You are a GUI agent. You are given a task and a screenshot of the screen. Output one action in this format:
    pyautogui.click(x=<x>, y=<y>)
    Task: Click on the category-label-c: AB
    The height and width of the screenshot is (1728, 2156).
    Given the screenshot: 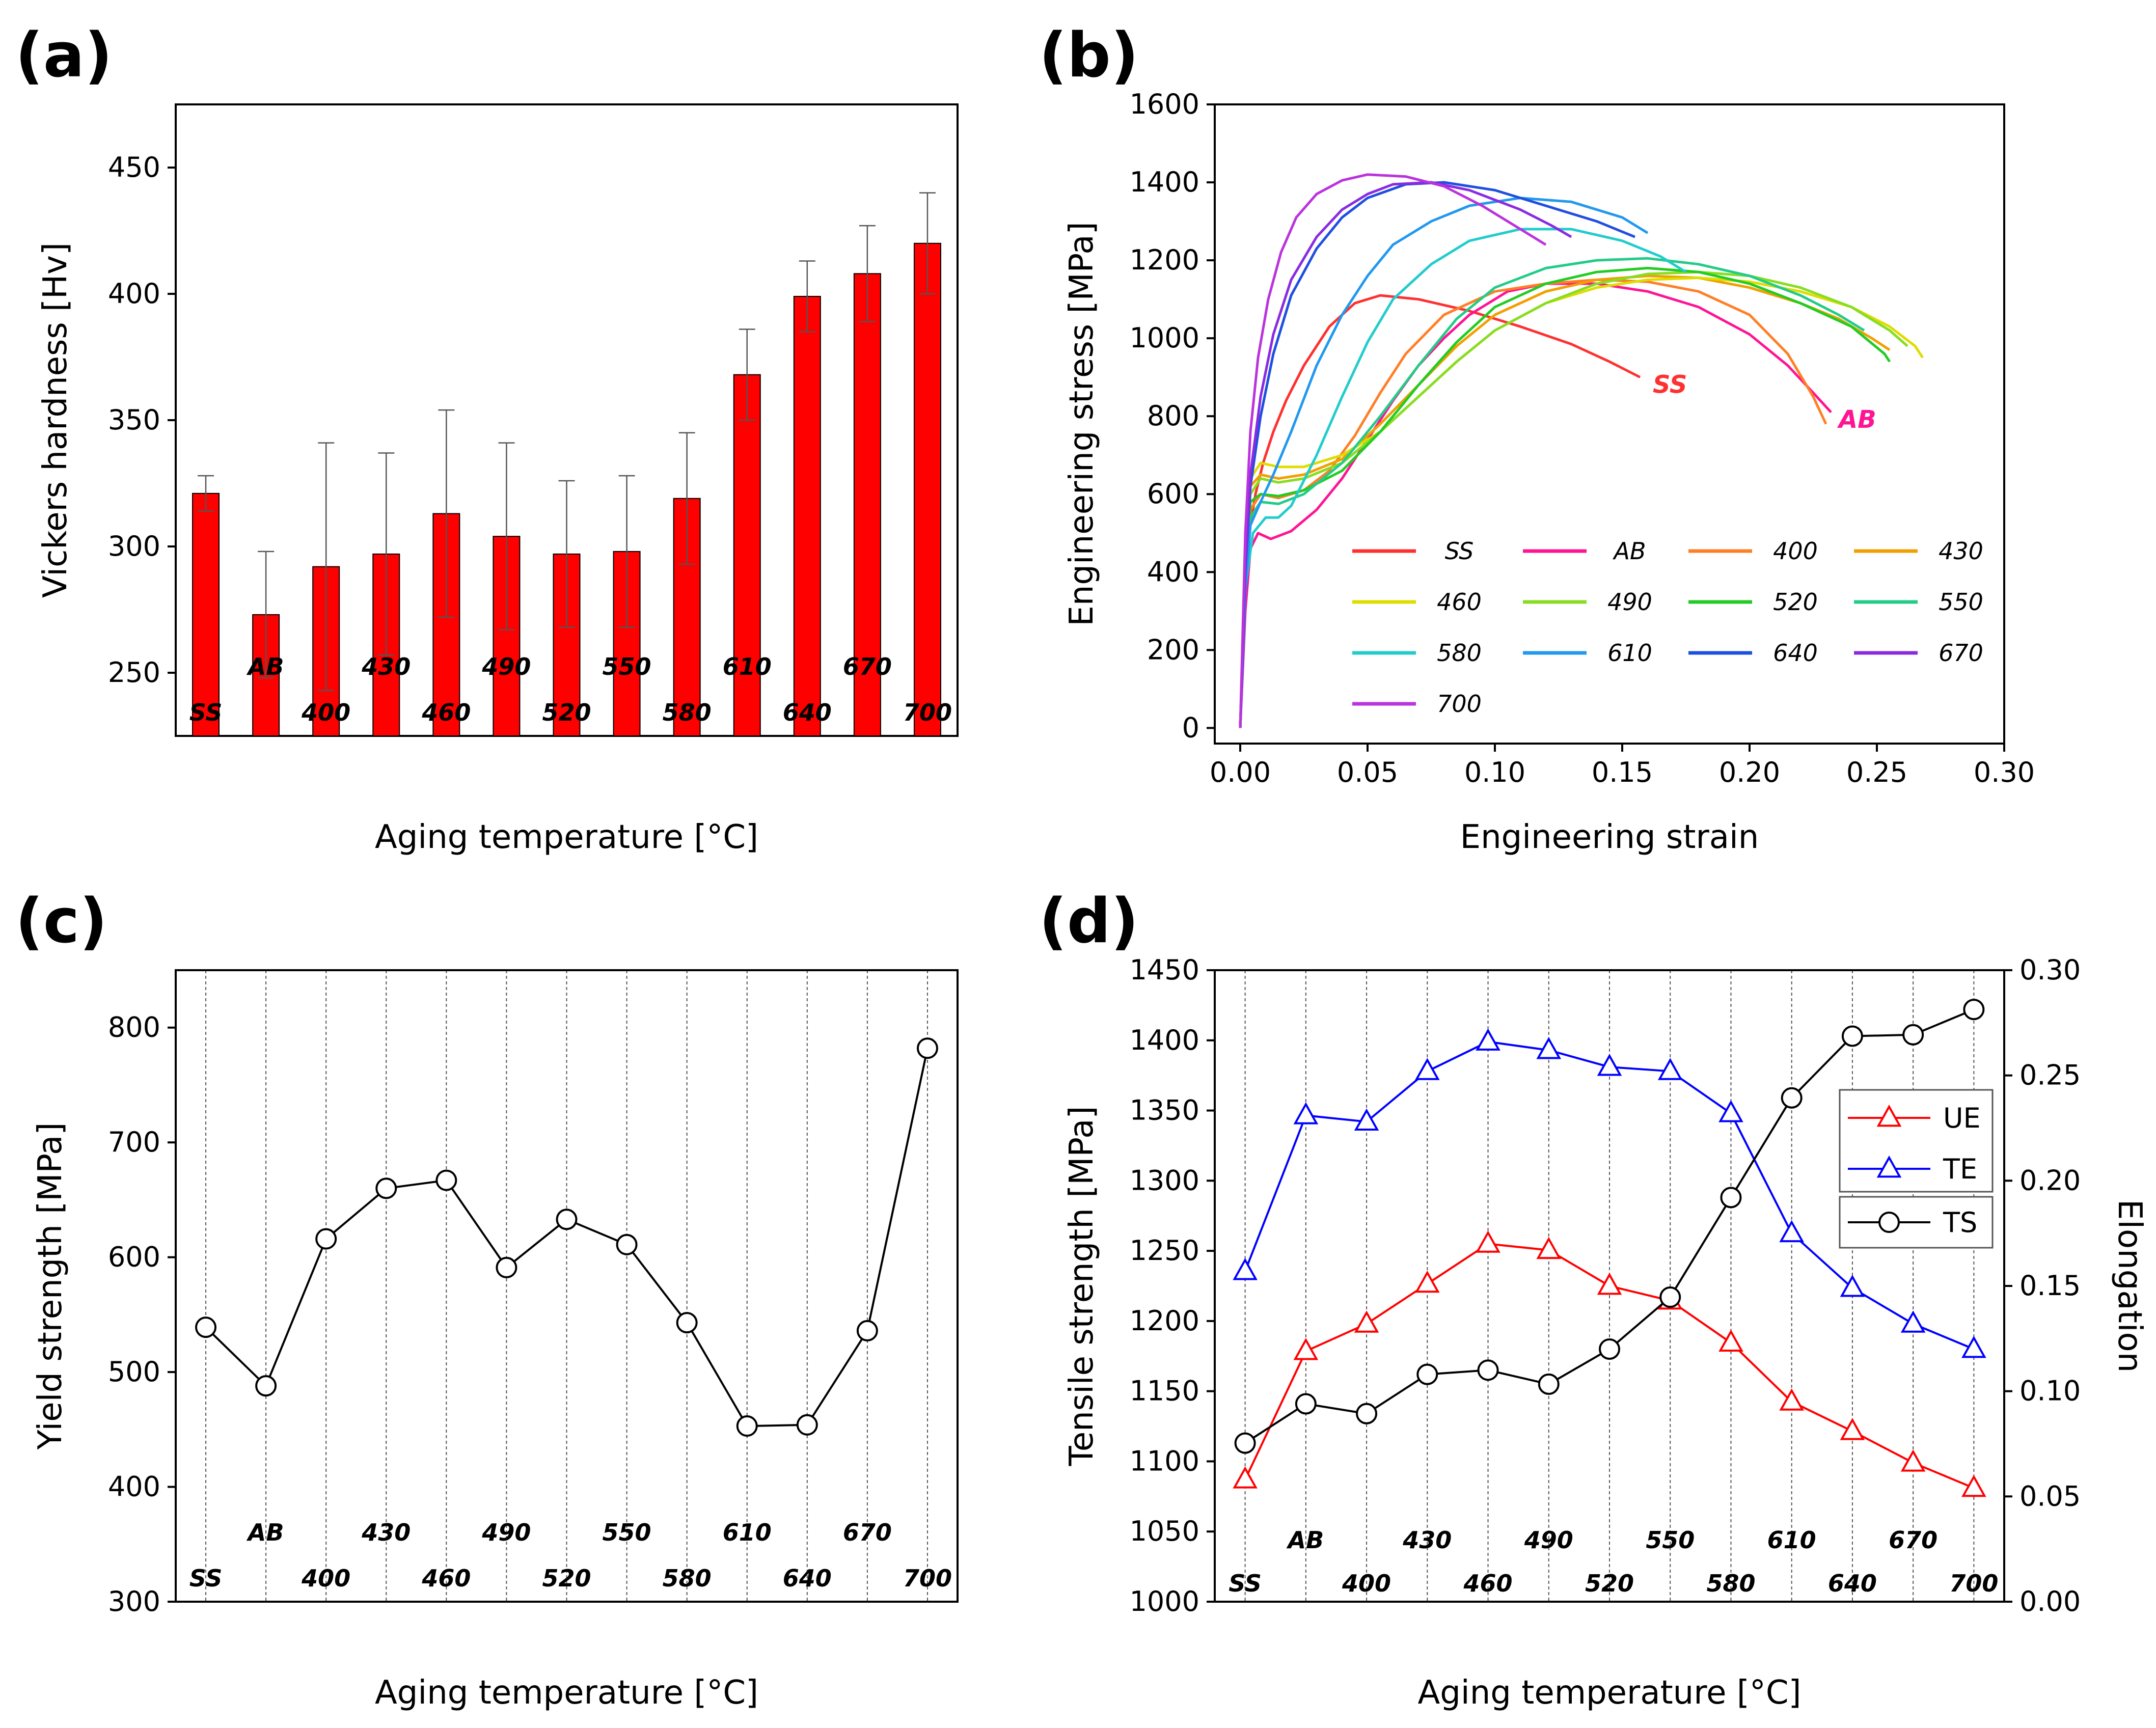 What is the action you would take?
    pyautogui.click(x=265, y=1533)
    